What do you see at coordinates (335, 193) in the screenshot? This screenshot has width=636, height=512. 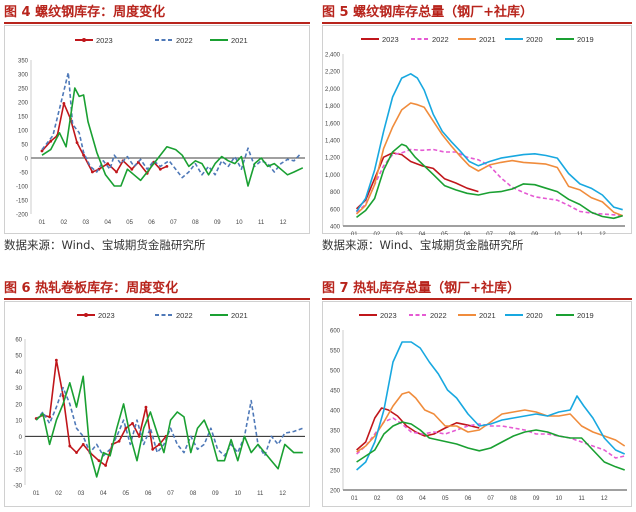 I see `y-tick-label: 800` at bounding box center [335, 193].